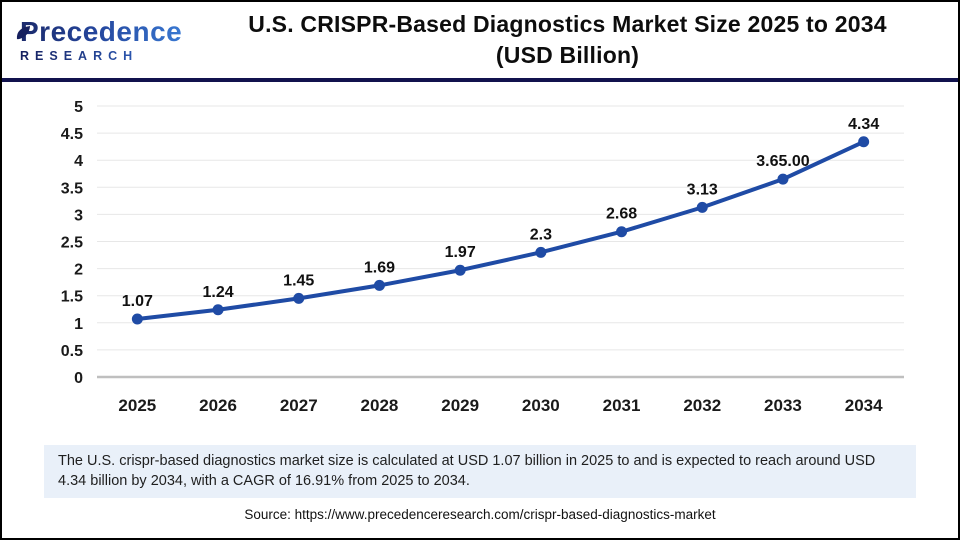 This screenshot has height=540, width=960. Describe the element at coordinates (379, 267) in the screenshot. I see `data-label-2028: 1.69` at that location.